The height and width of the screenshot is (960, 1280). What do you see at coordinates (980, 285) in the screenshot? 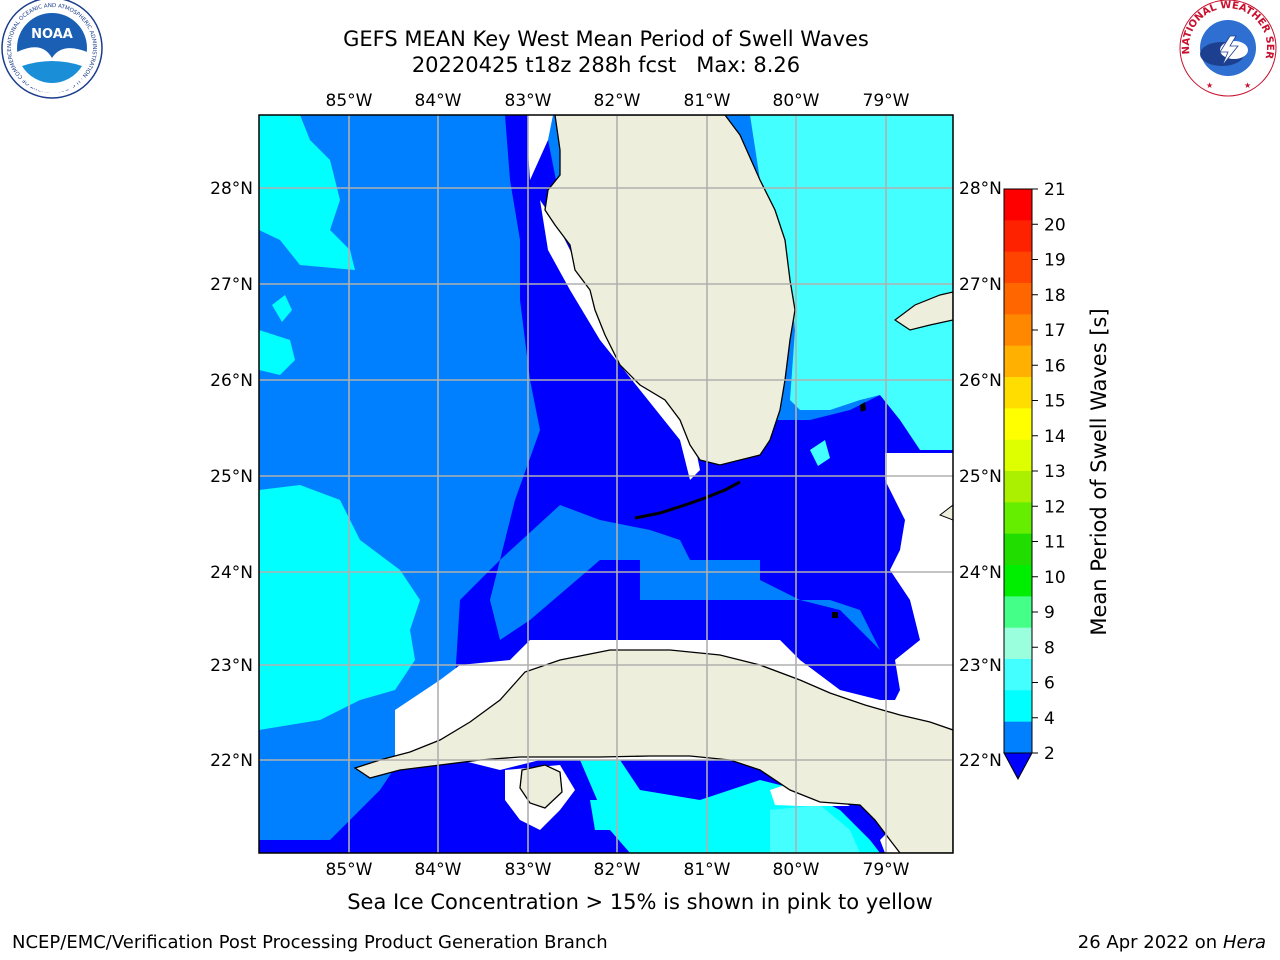
I see `lat-label-right: 27°N` at bounding box center [980, 285].